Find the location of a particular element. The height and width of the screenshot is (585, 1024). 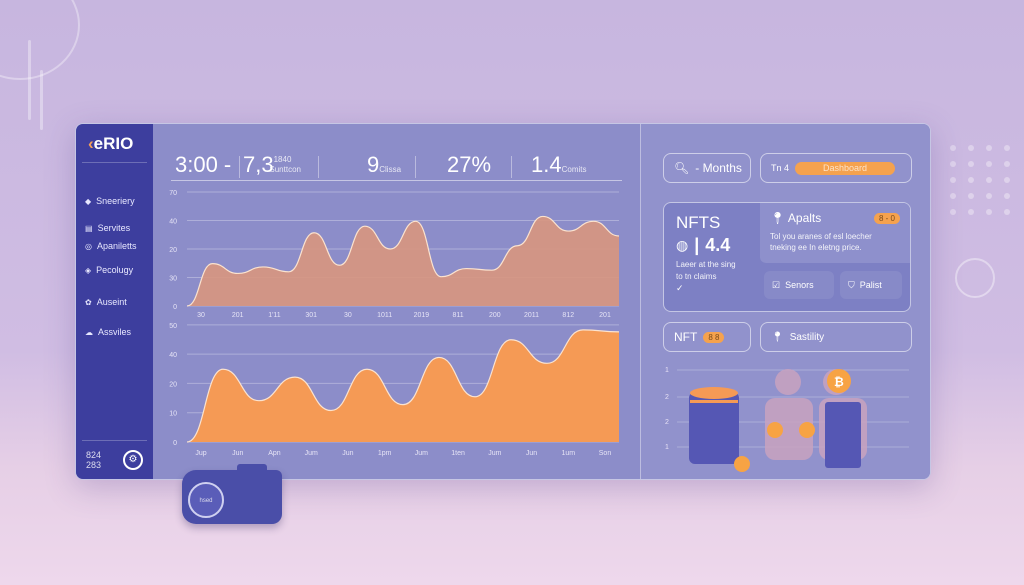

shield-icon: ⛉ is located at coordinates (851, 284).